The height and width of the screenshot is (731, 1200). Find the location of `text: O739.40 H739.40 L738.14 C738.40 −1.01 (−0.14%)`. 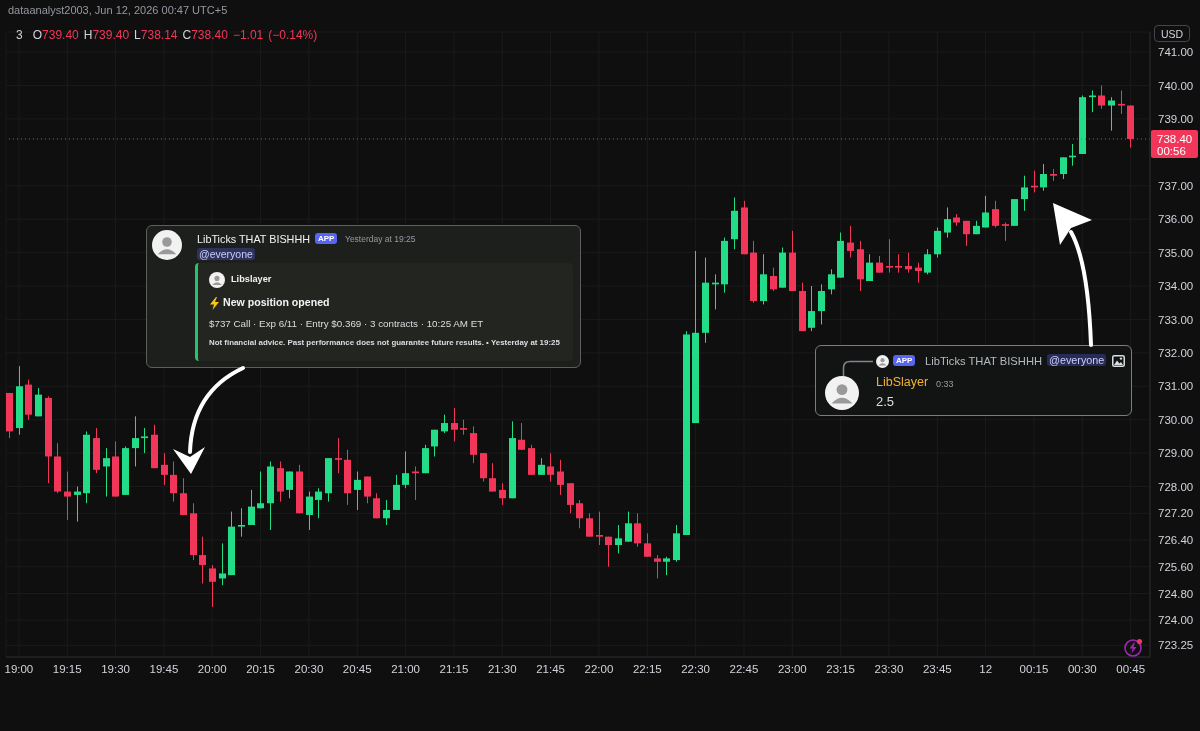

text: O739.40 H739.40 L738.14 C738.40 −1.01 (−0.14%) is located at coordinates (175, 35).